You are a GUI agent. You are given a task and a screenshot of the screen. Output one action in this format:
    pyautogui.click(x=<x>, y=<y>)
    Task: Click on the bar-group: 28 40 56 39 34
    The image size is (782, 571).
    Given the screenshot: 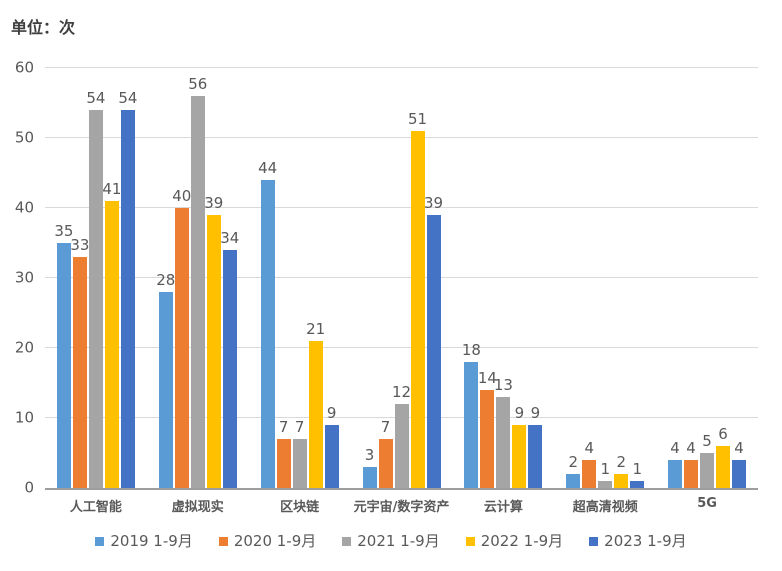 What is the action you would take?
    pyautogui.click(x=198, y=278)
    